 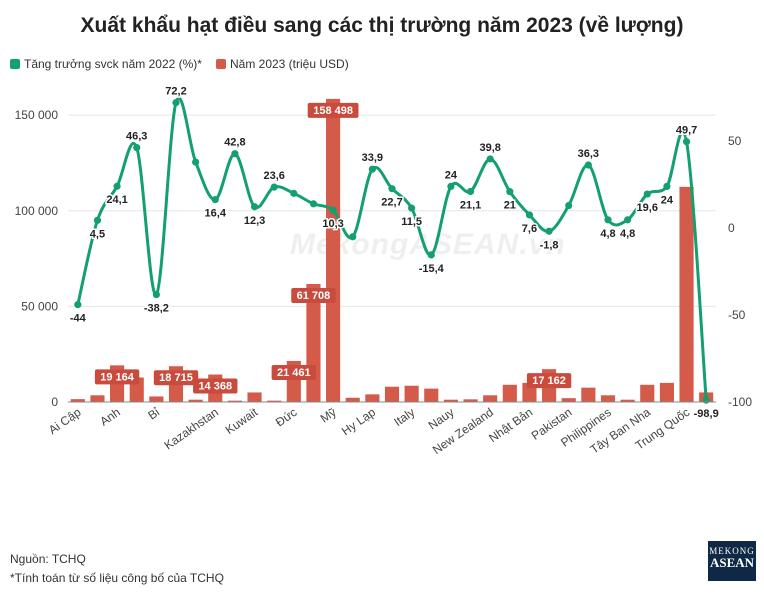 I want to click on line-data-label: 10,3, so click(x=332, y=224).